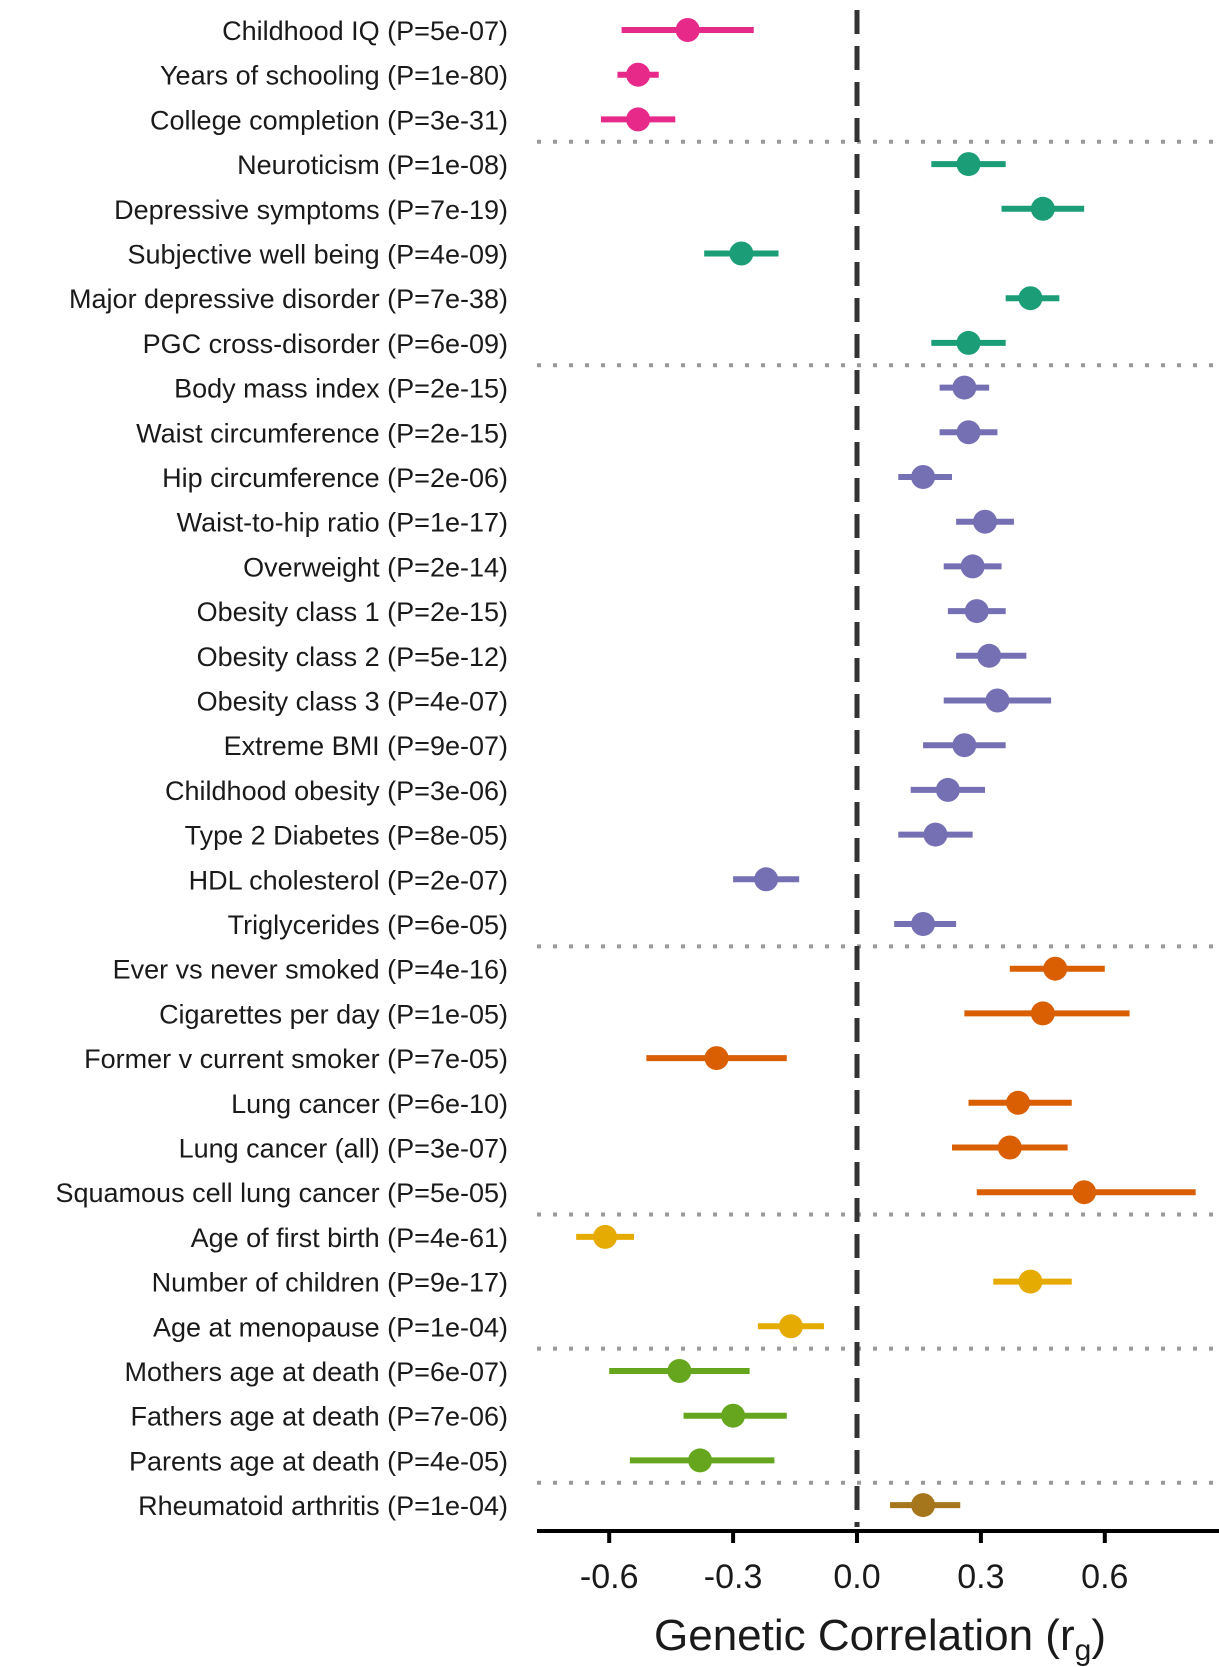 The width and height of the screenshot is (1219, 1667). What do you see at coordinates (1104, 1577) in the screenshot?
I see `x-tick-label: 0.6` at bounding box center [1104, 1577].